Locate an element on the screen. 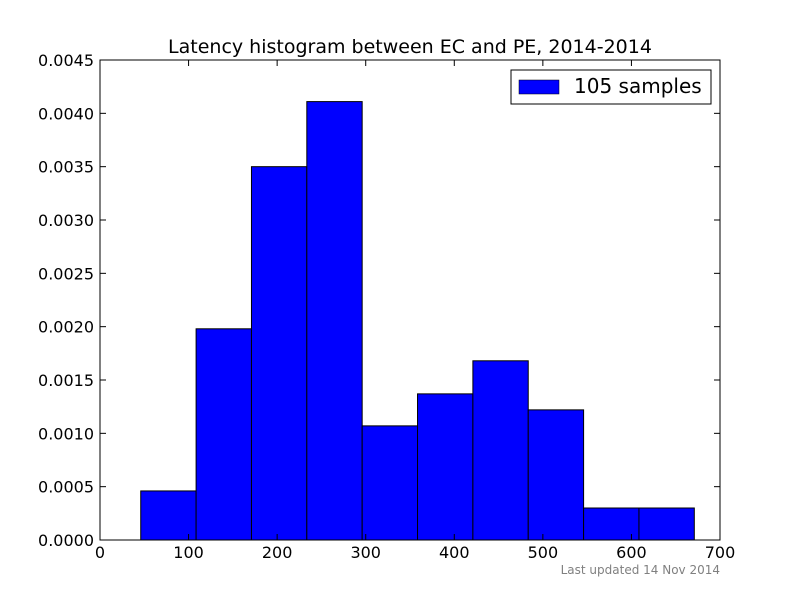 The height and width of the screenshot is (600, 800). x-tick-label: 400 is located at coordinates (454, 552).